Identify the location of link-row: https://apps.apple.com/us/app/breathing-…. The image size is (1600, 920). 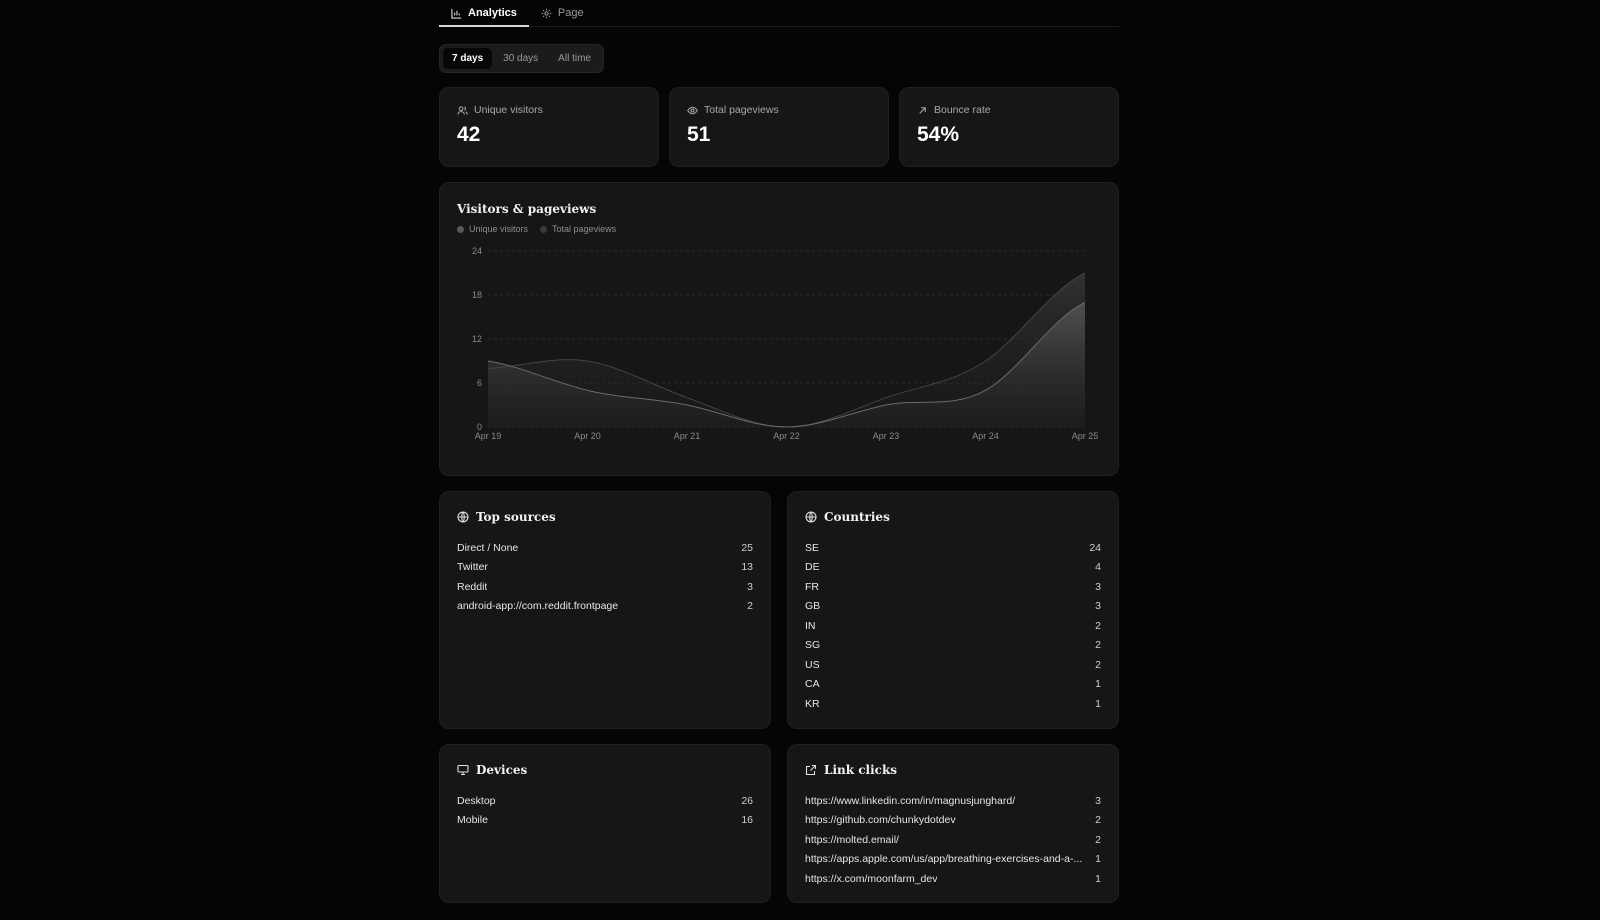
(953, 860).